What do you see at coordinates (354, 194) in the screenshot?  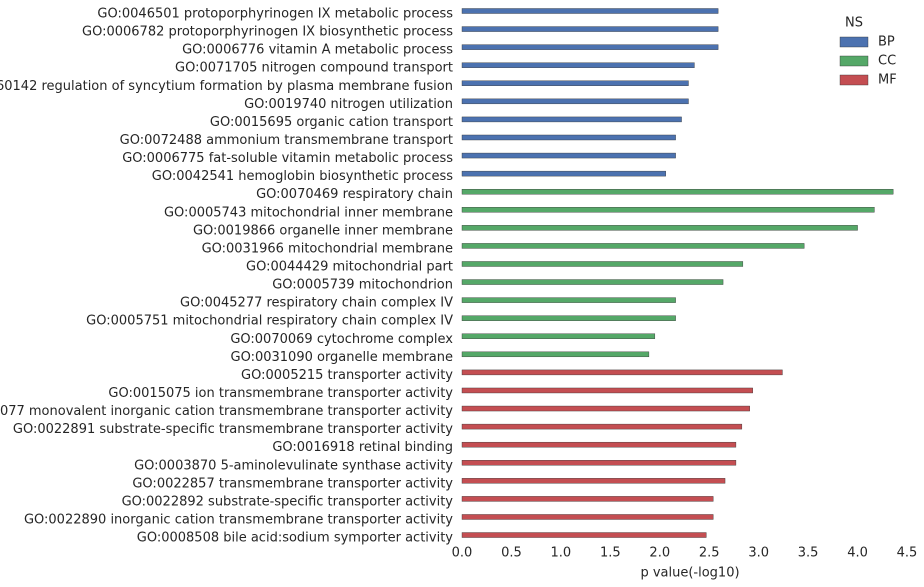 I see `y-tick-label: GO:0070469 respiratory chain` at bounding box center [354, 194].